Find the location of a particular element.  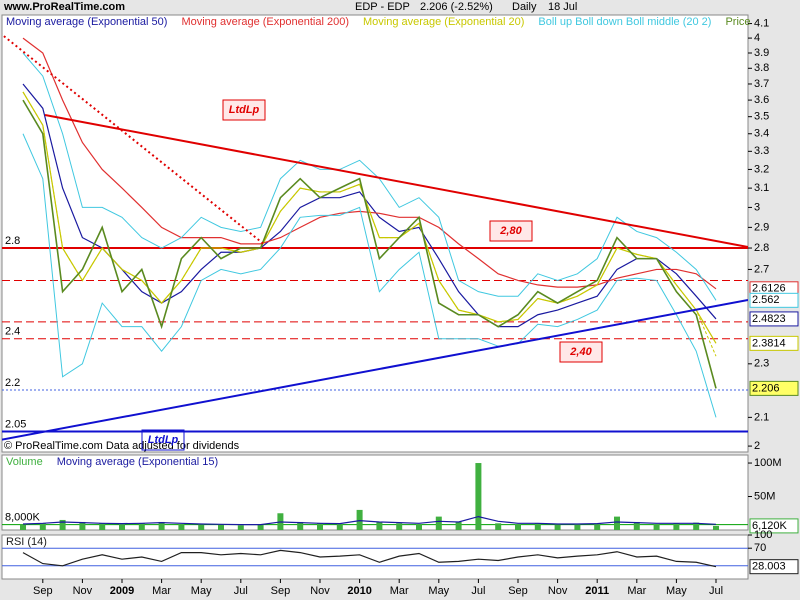

y-tick-label: 3.9 is located at coordinates (761, 53).